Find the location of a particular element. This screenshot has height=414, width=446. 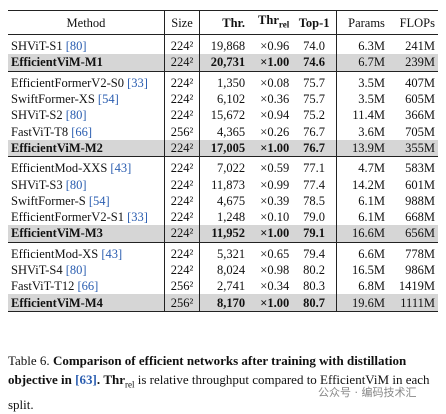

params-cell: 16.6M is located at coordinates (362, 234).